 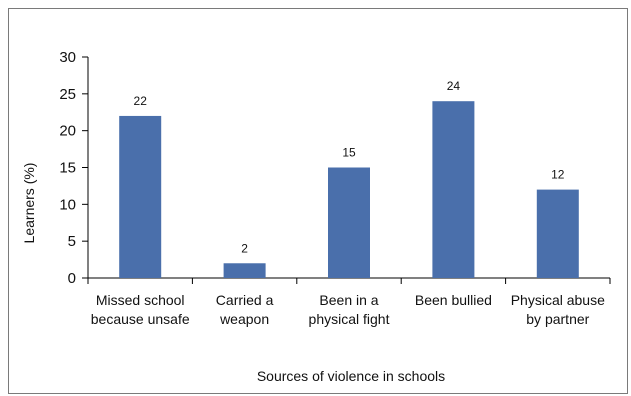 What do you see at coordinates (67, 131) in the screenshot?
I see `y-tick-label: 20` at bounding box center [67, 131].